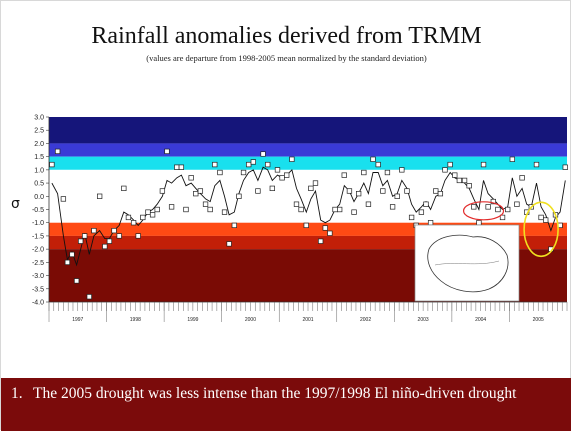 Image resolution: width=571 pixels, height=431 pixels. Describe the element at coordinates (39, 118) in the screenshot. I see `y-tick-label: 3.0` at that location.